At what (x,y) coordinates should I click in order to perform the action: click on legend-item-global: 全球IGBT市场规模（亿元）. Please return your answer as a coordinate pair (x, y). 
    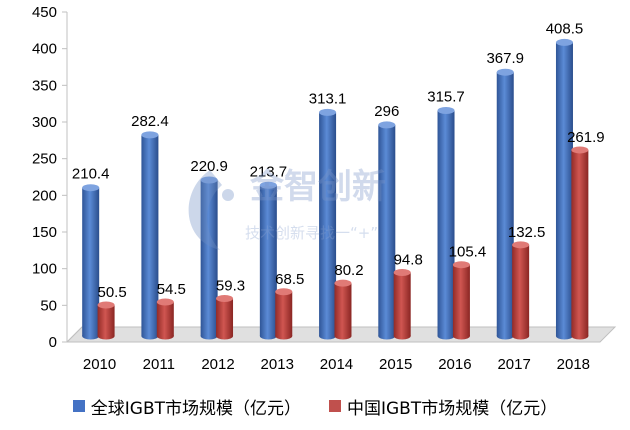
    Looking at the image, I should click on (186, 406).